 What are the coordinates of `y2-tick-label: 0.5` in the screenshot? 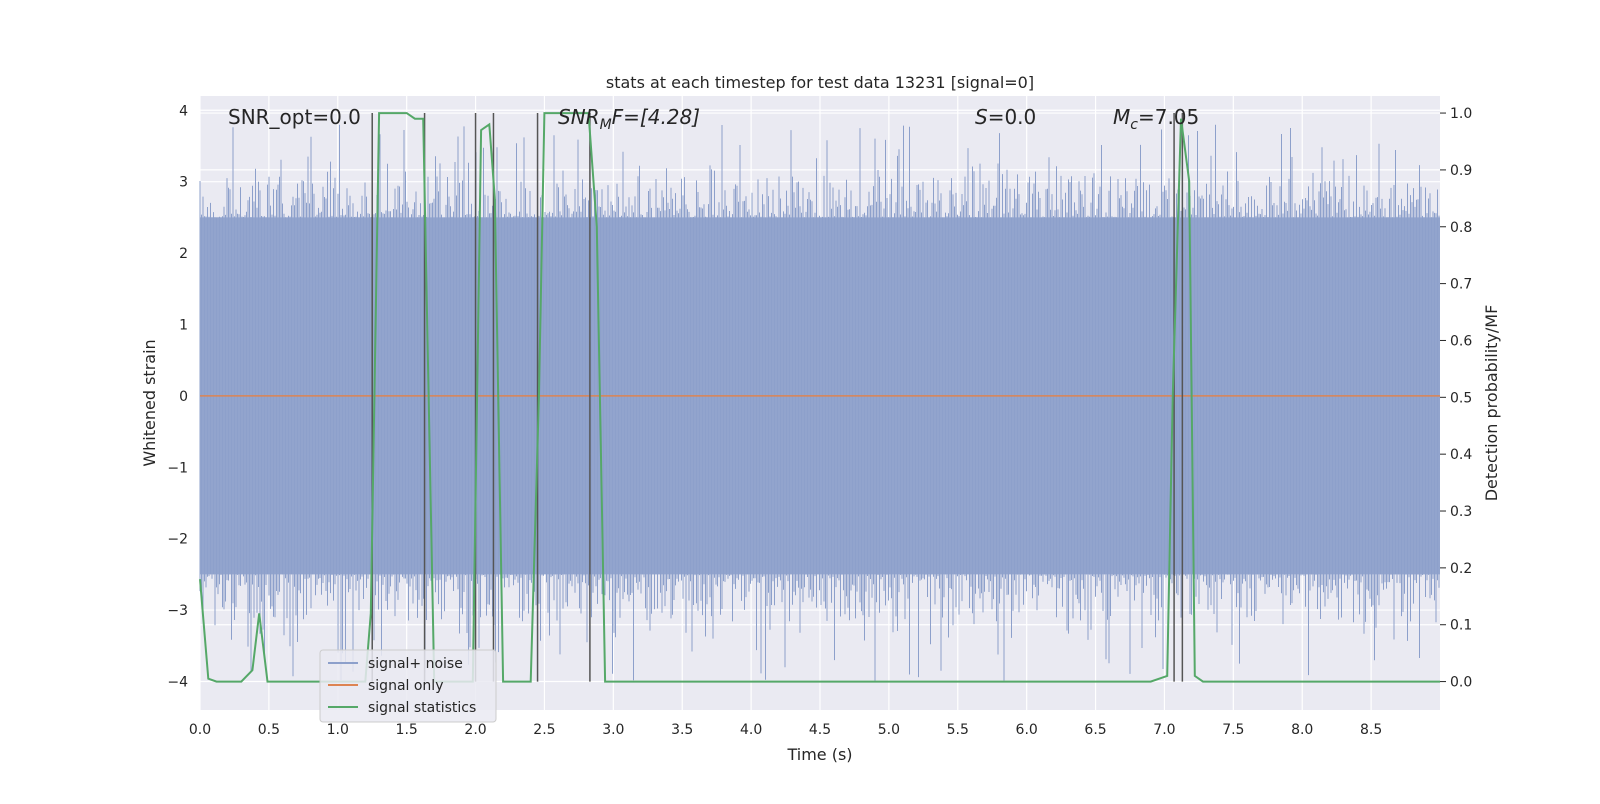 It's located at (1461, 398).